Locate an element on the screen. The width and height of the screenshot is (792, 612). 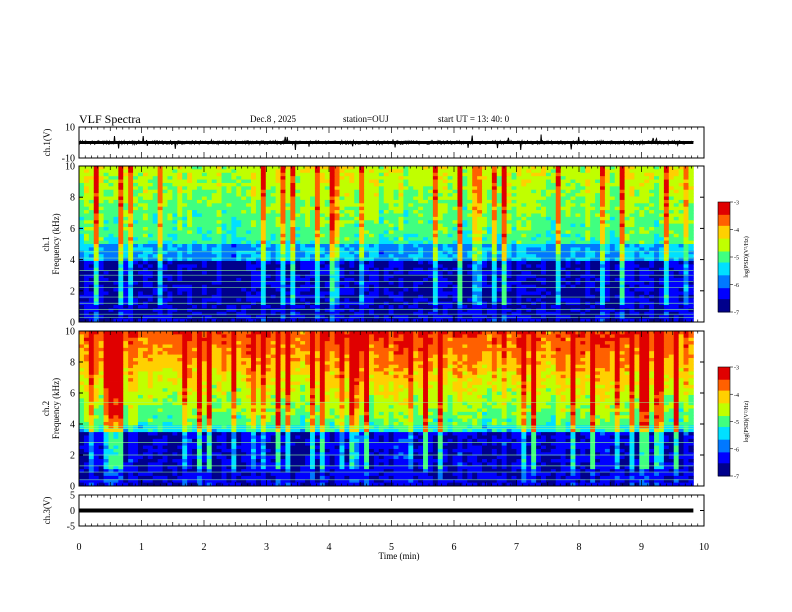
ytick-label-ch1: 2 is located at coordinates (72, 291).